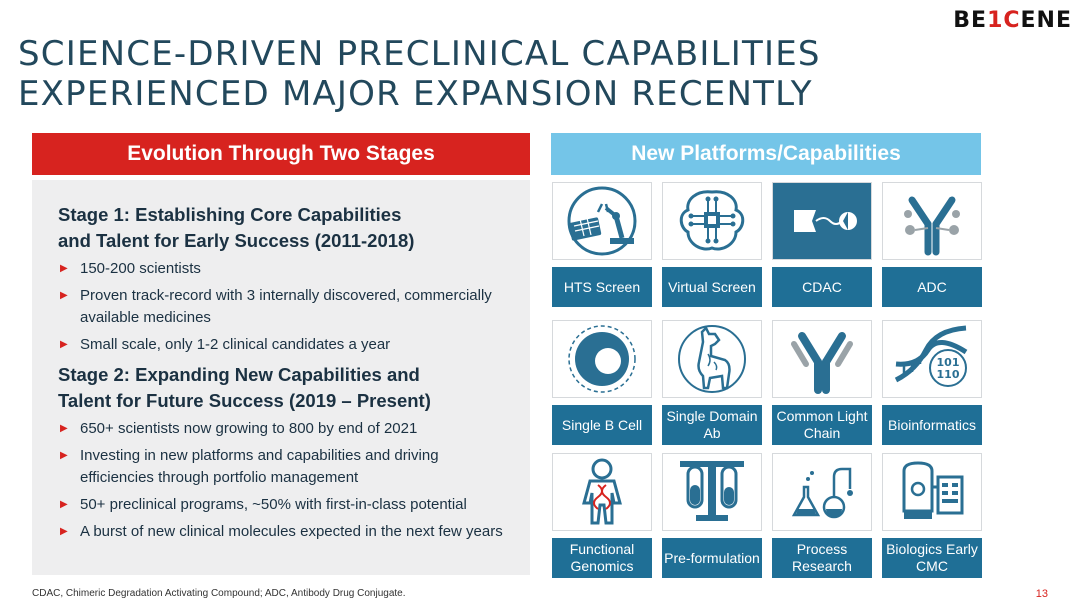 The height and width of the screenshot is (609, 1080). Describe the element at coordinates (822, 425) in the screenshot. I see `platform-label: Common Light Chain` at that location.